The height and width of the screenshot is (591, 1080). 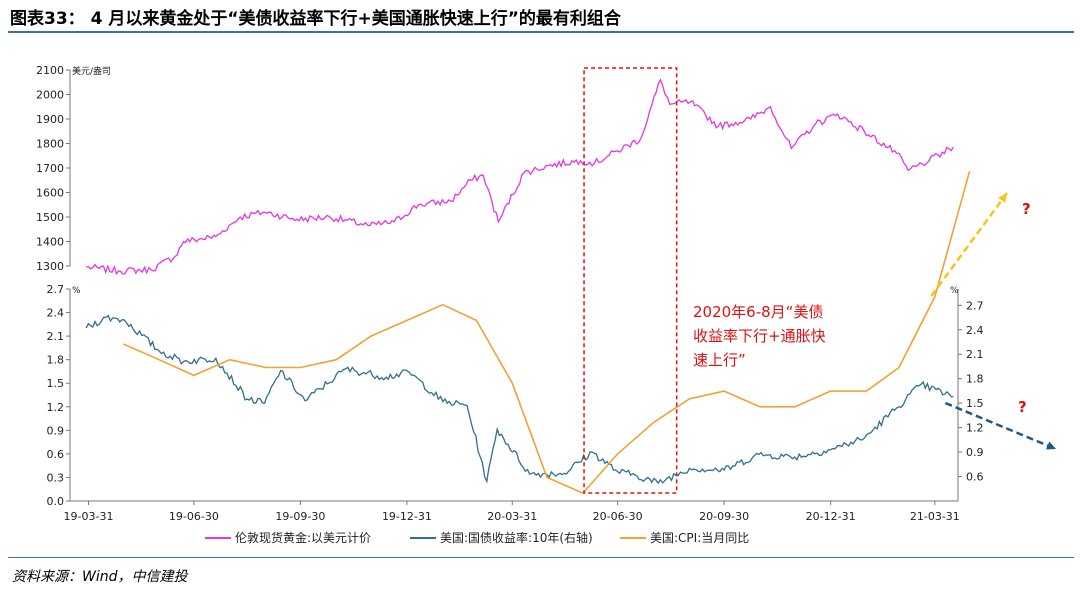 What do you see at coordinates (618, 516) in the screenshot?
I see `x-tick-label: 20-06-30` at bounding box center [618, 516].